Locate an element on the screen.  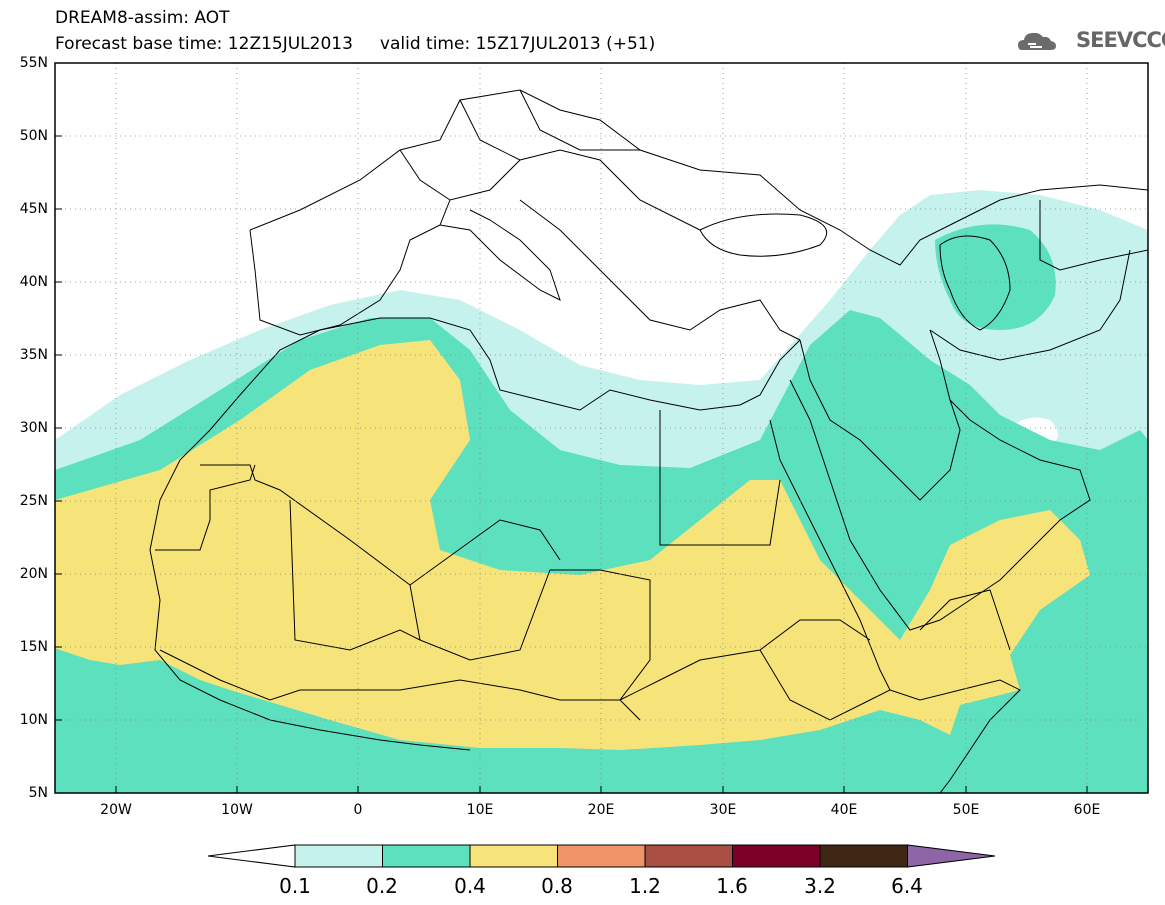
lat-label-50n: 50N is located at coordinates (33, 136).